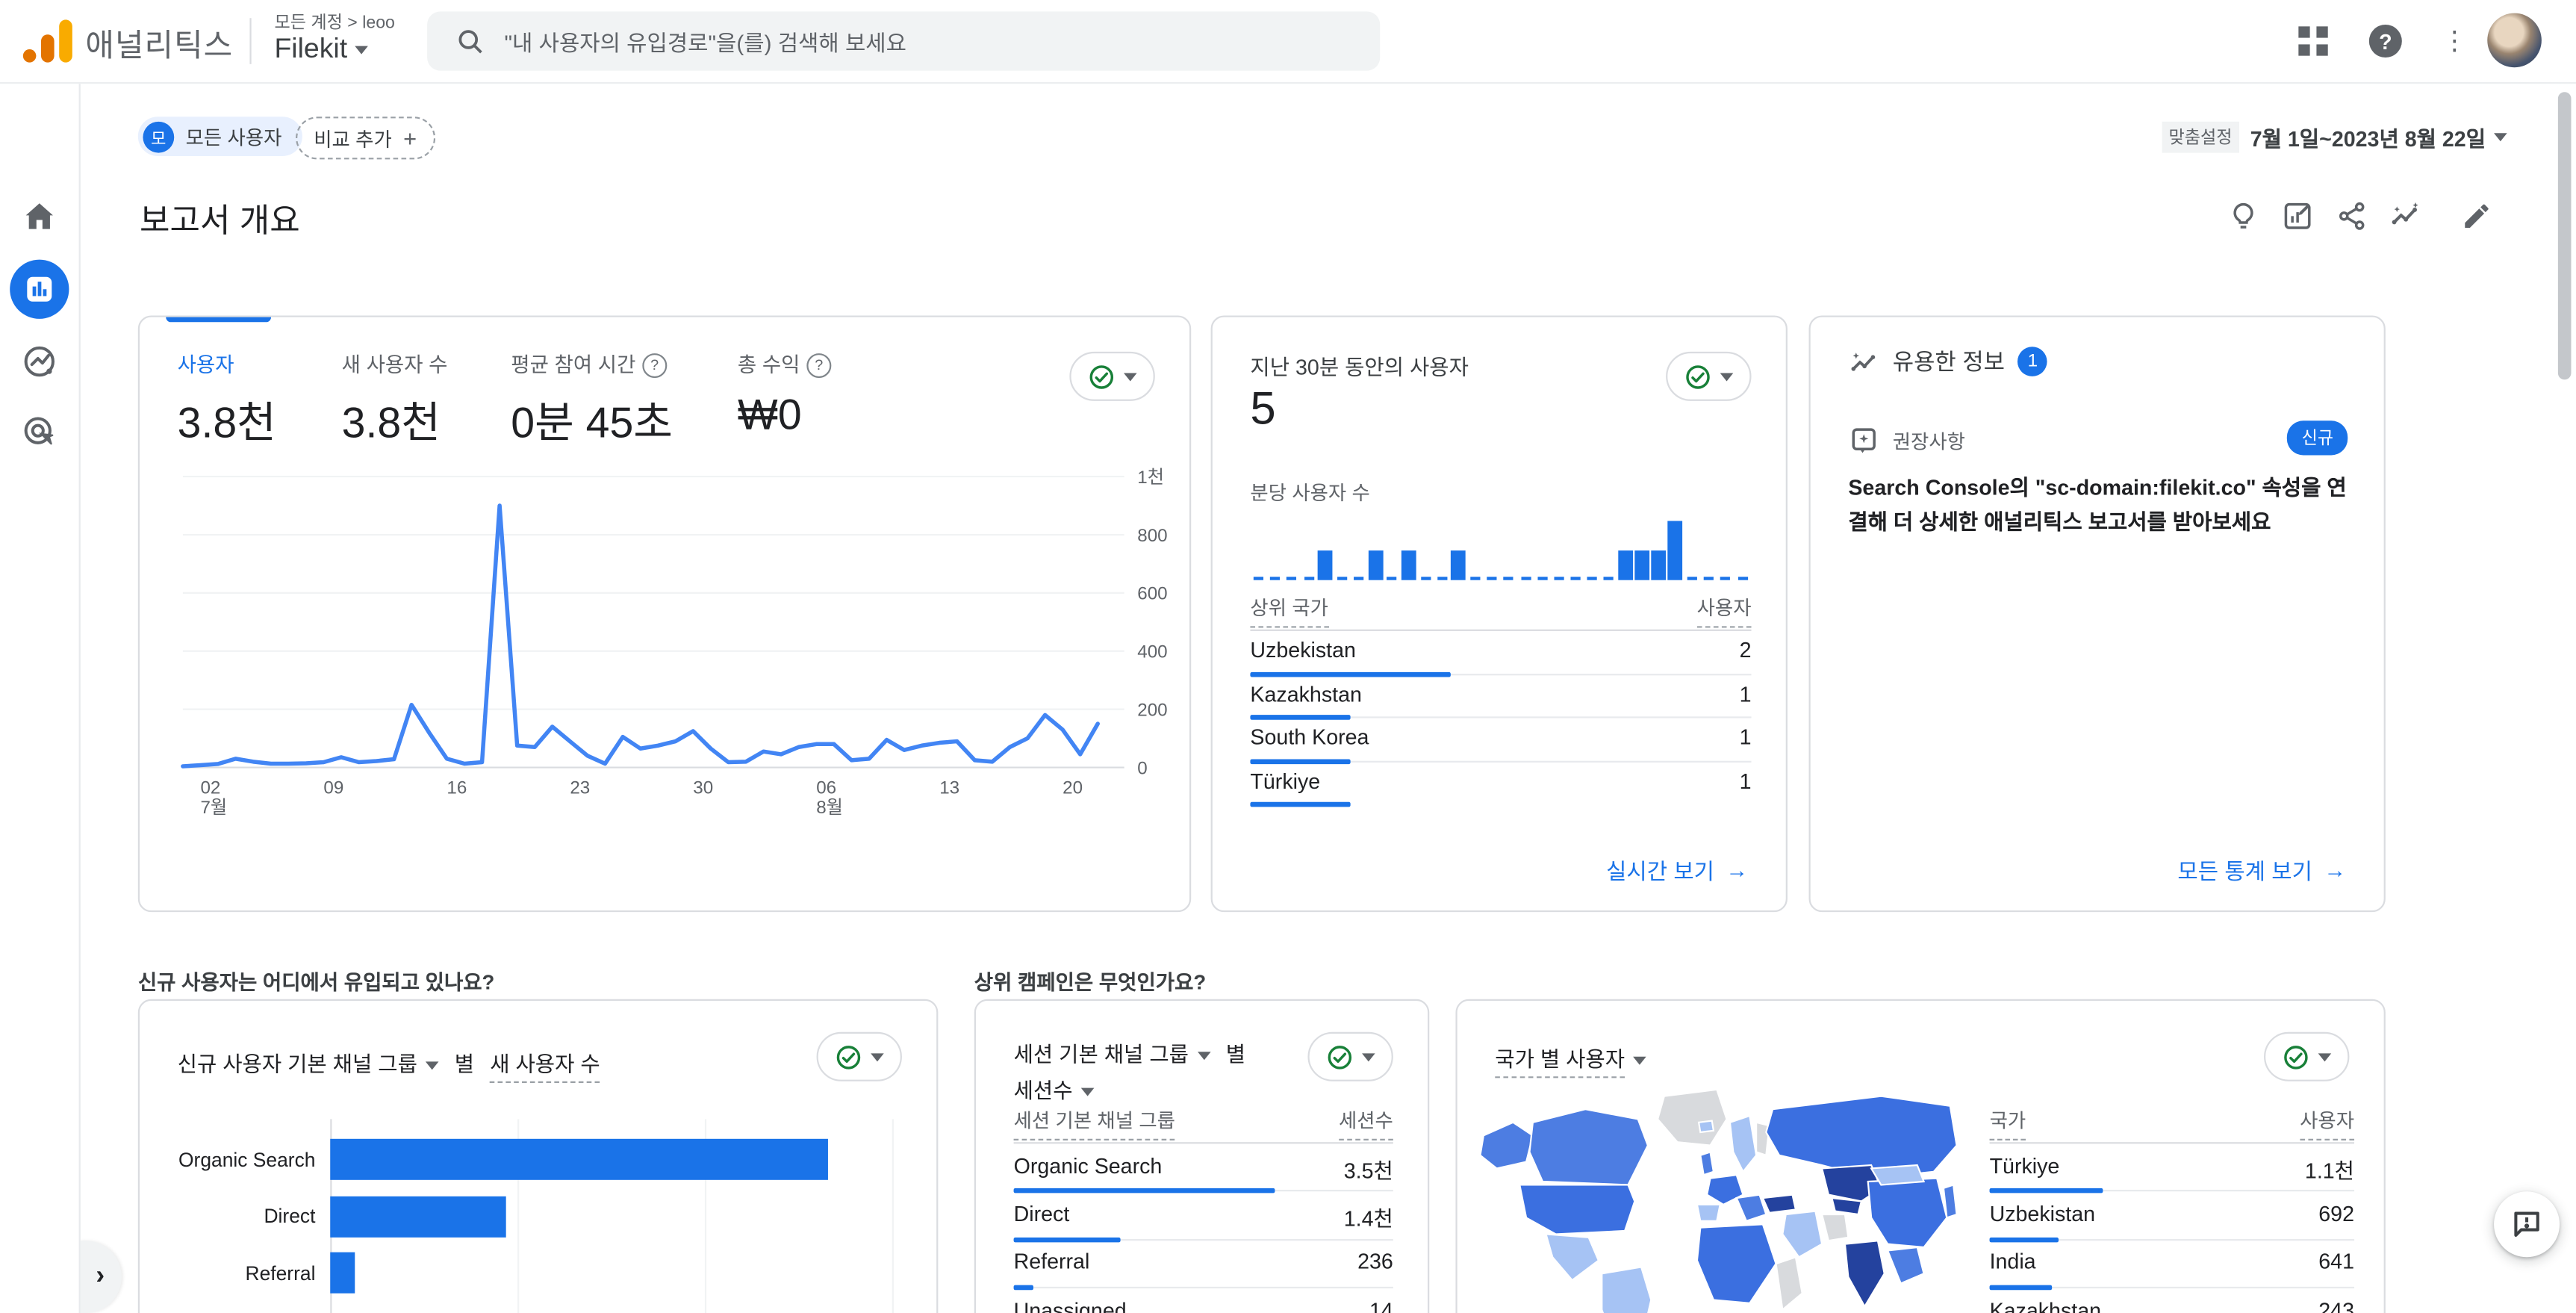  I want to click on row-label: India, so click(2012, 1262).